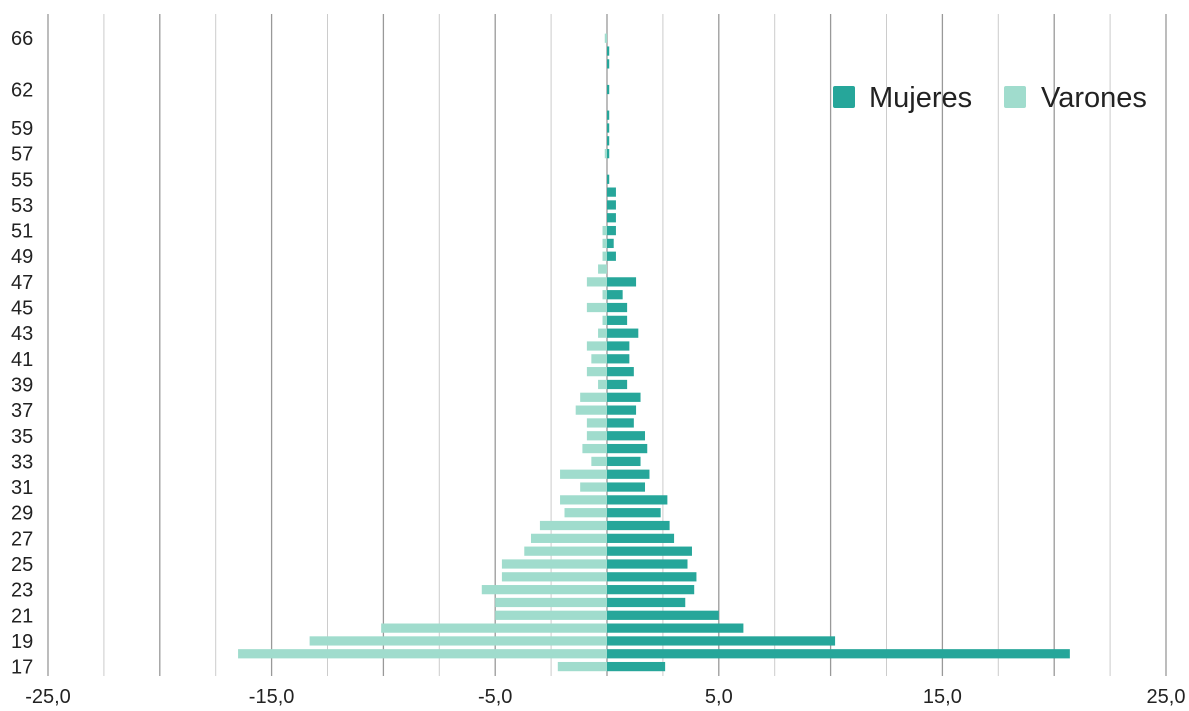 The image size is (1189, 711). What do you see at coordinates (719, 696) in the screenshot?
I see `x-tick-label: 5,0` at bounding box center [719, 696].